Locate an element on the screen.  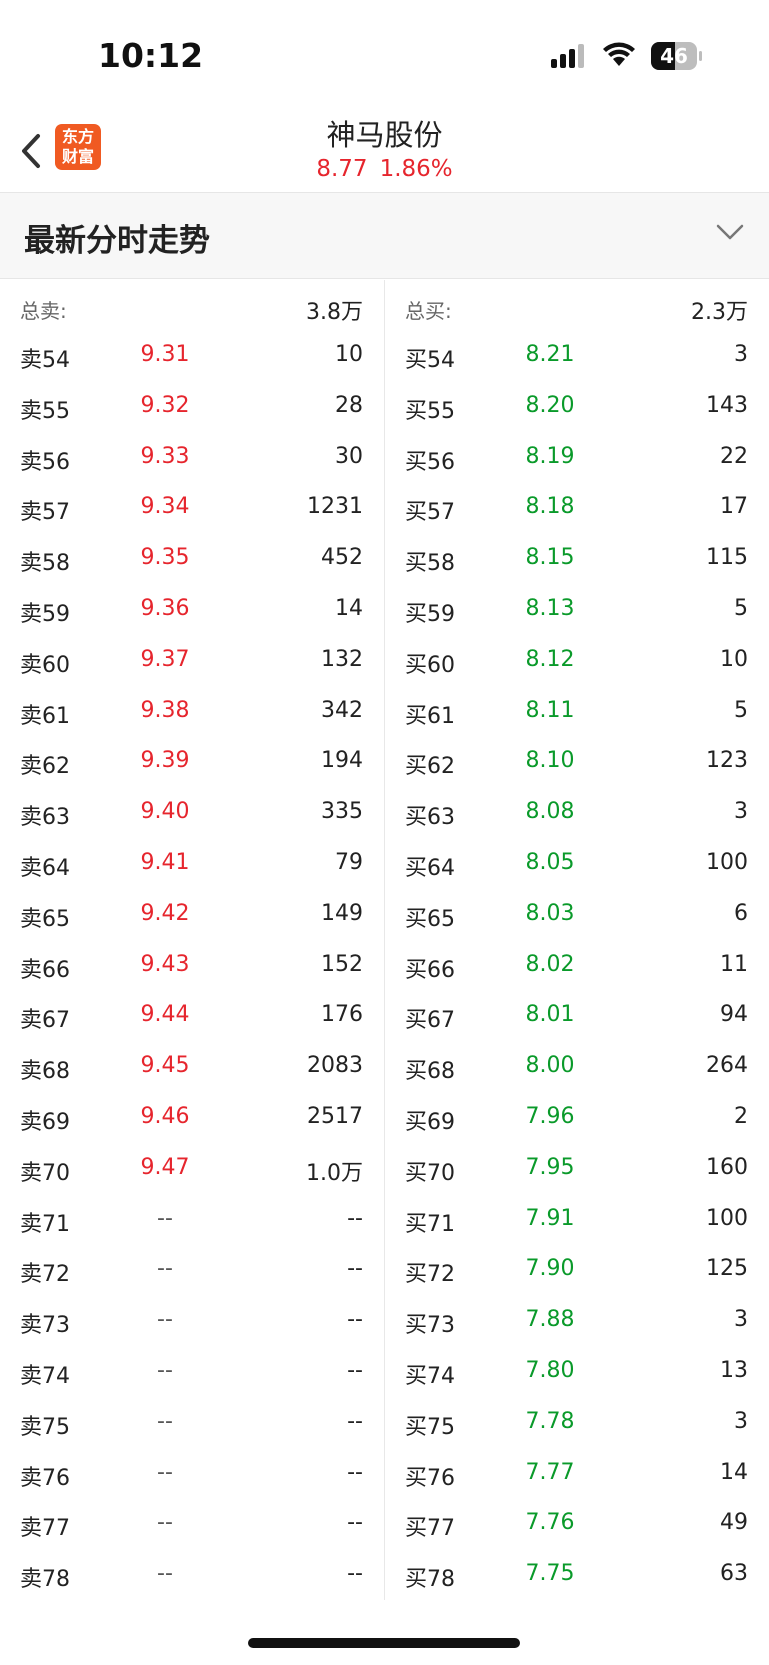
sell-order-row: 卖54 9.31 10 is located at coordinates (192, 355).